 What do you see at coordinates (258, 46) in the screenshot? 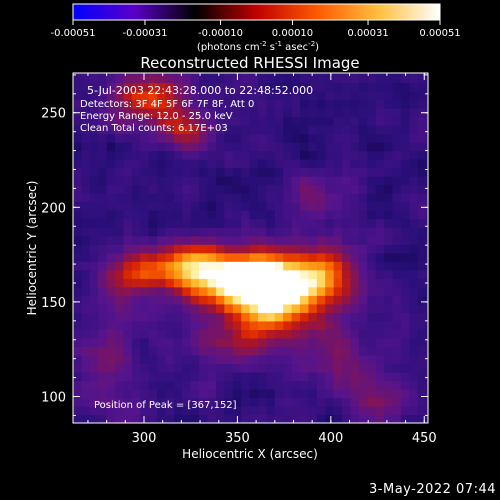
I see `colorbar-units: (photons cm-2 s-1 asec-2)` at bounding box center [258, 46].